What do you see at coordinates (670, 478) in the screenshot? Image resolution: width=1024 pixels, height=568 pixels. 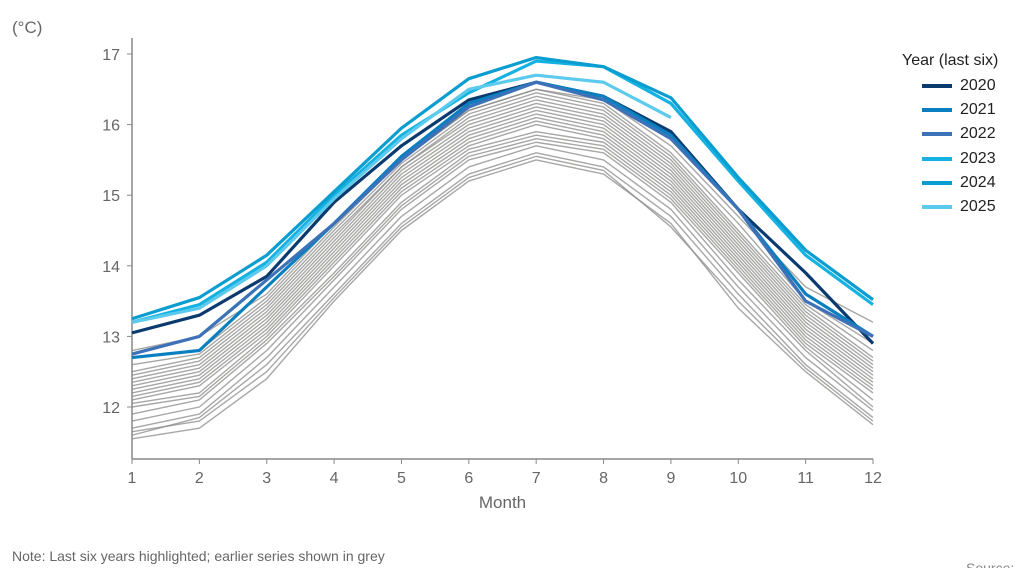 I see `x-tick-label: 9` at bounding box center [670, 478].